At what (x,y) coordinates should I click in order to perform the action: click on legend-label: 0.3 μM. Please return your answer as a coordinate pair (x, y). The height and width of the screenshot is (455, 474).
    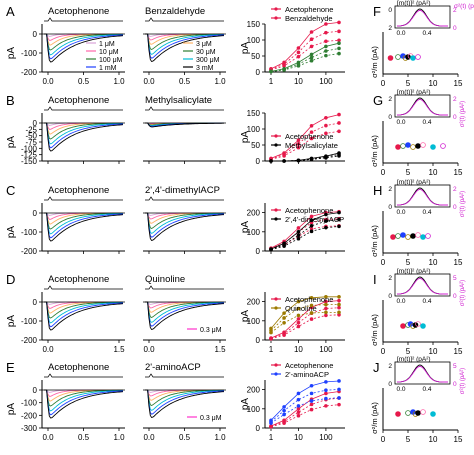
    Looking at the image, I should click on (211, 418).